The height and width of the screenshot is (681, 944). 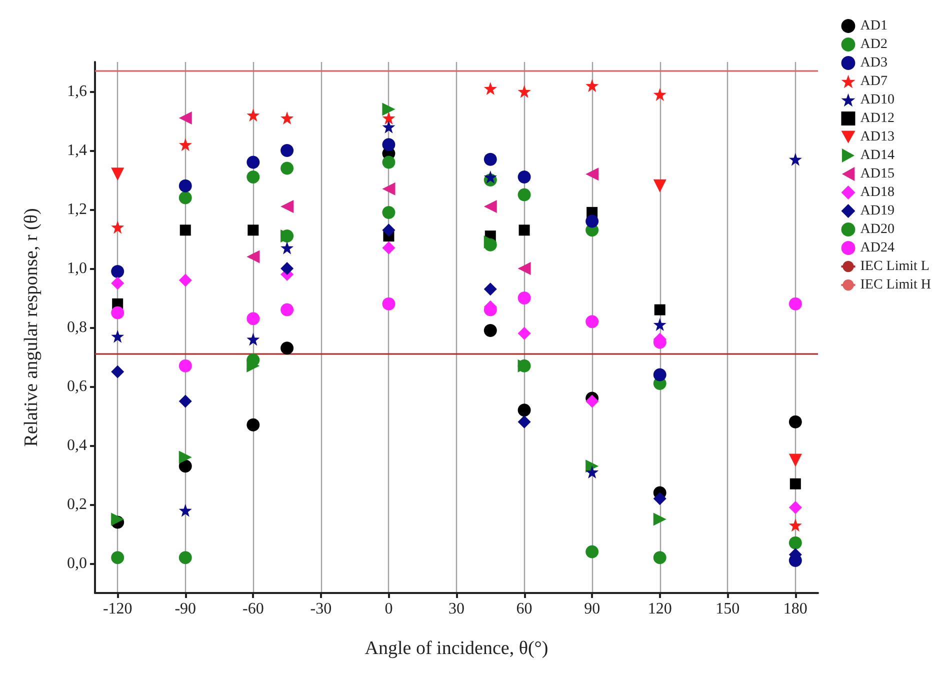 I want to click on x-tick-label: 30, so click(x=456, y=609).